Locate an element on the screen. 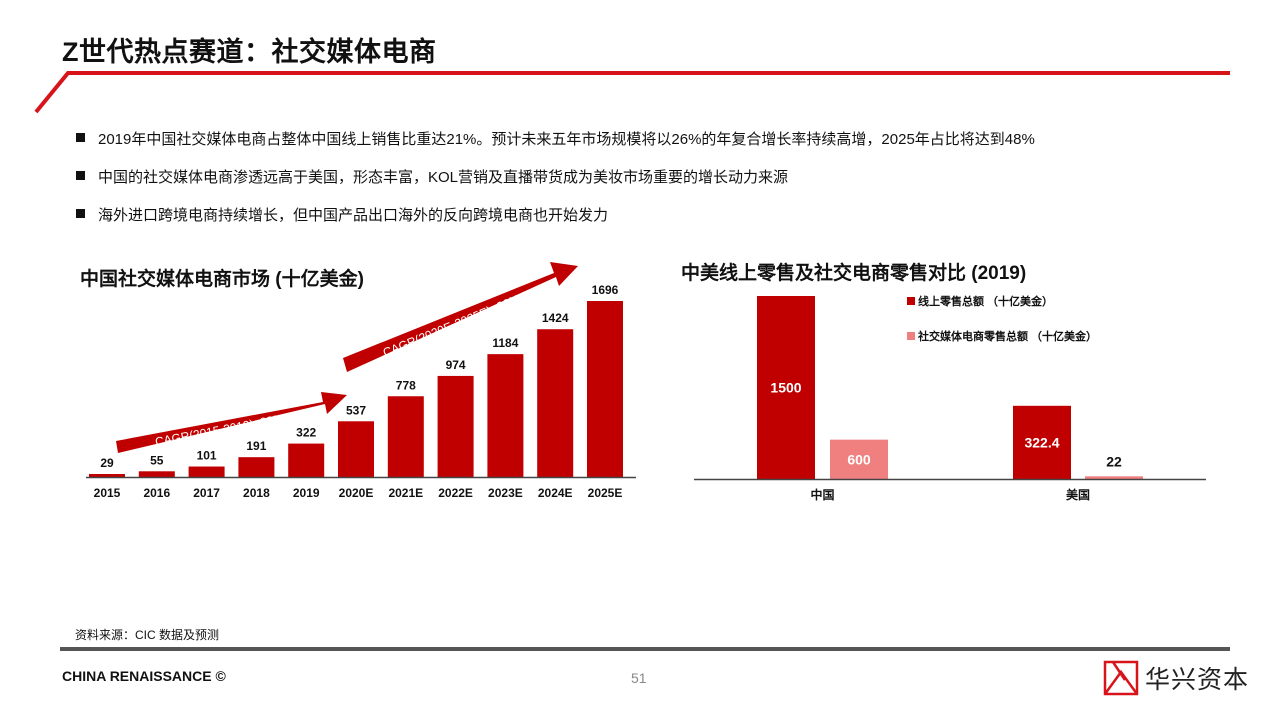 This screenshot has width=1280, height=720. comparison-chart-title: 中美线上零售及社交电商零售对比 (2019) is located at coordinates (854, 273).